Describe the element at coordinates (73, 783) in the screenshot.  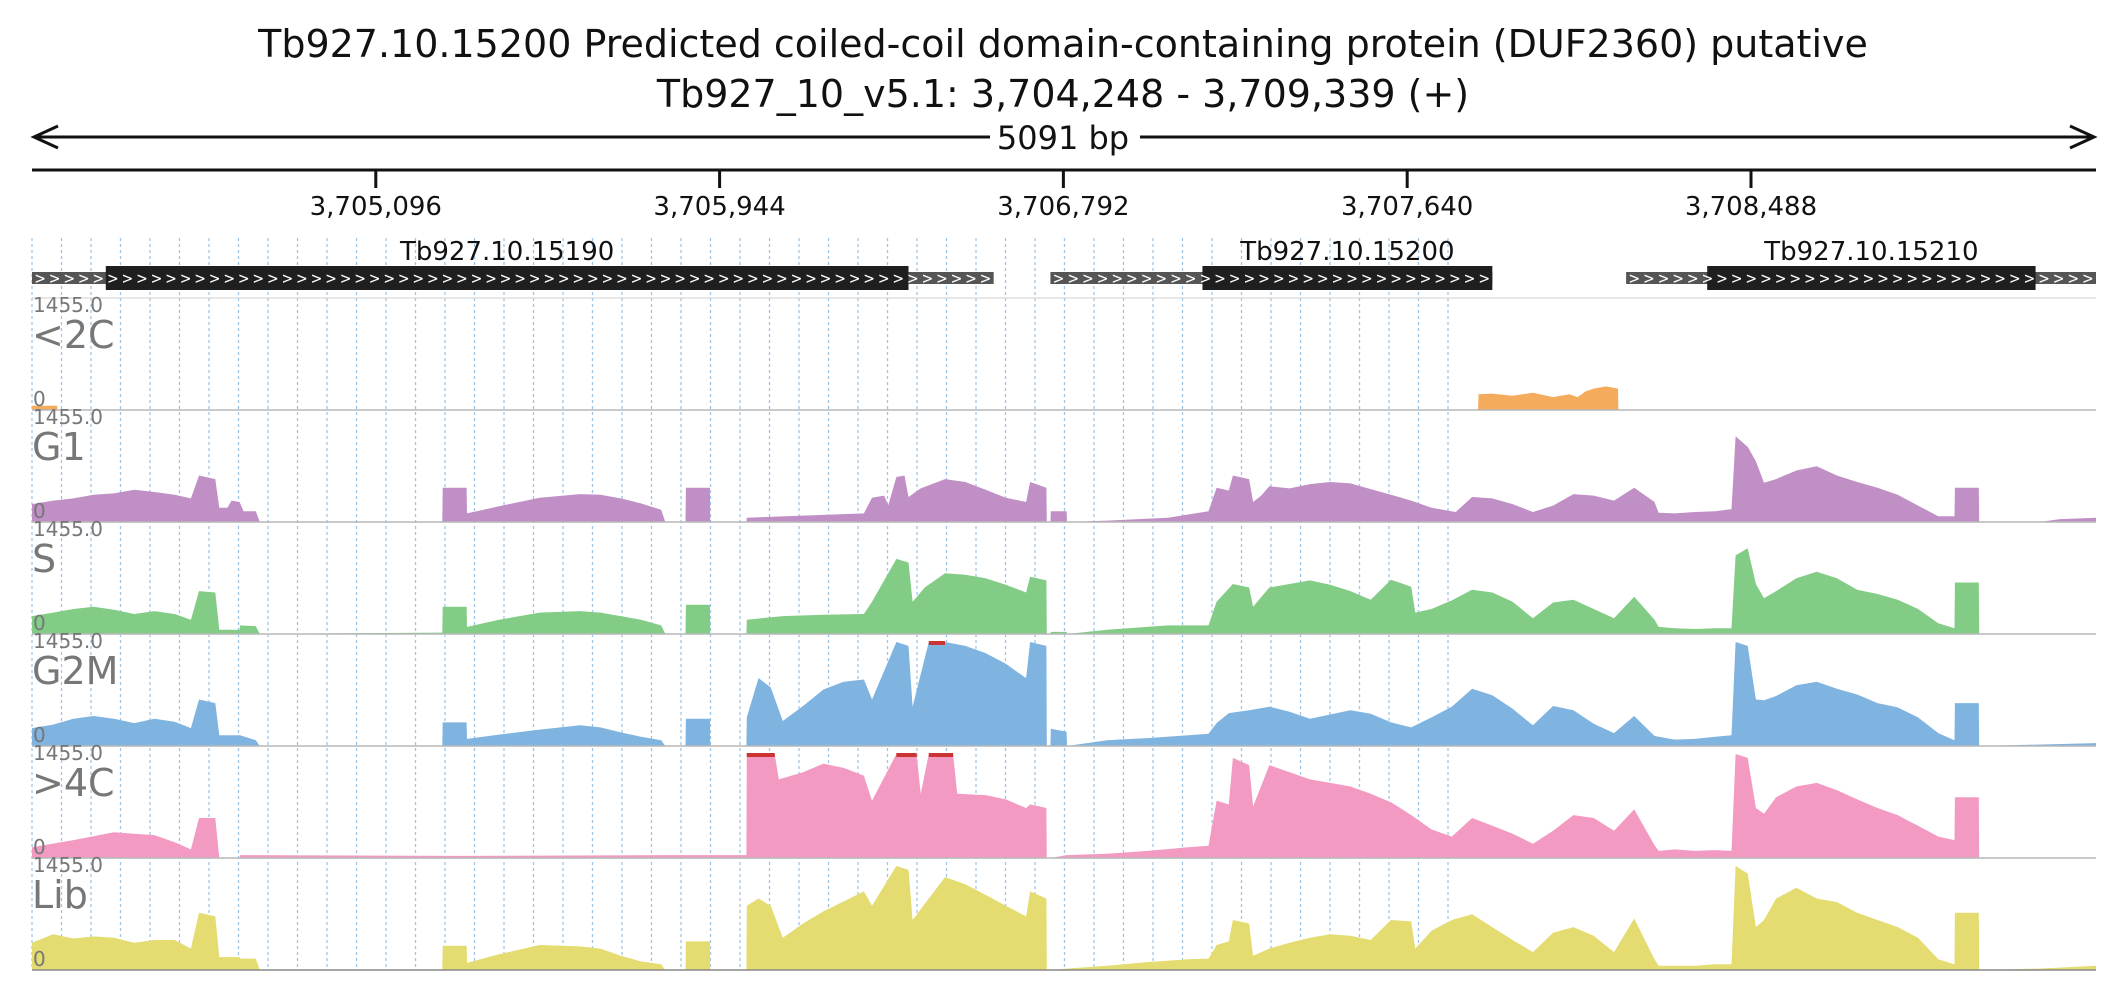
I see `track-name: >4C` at that location.